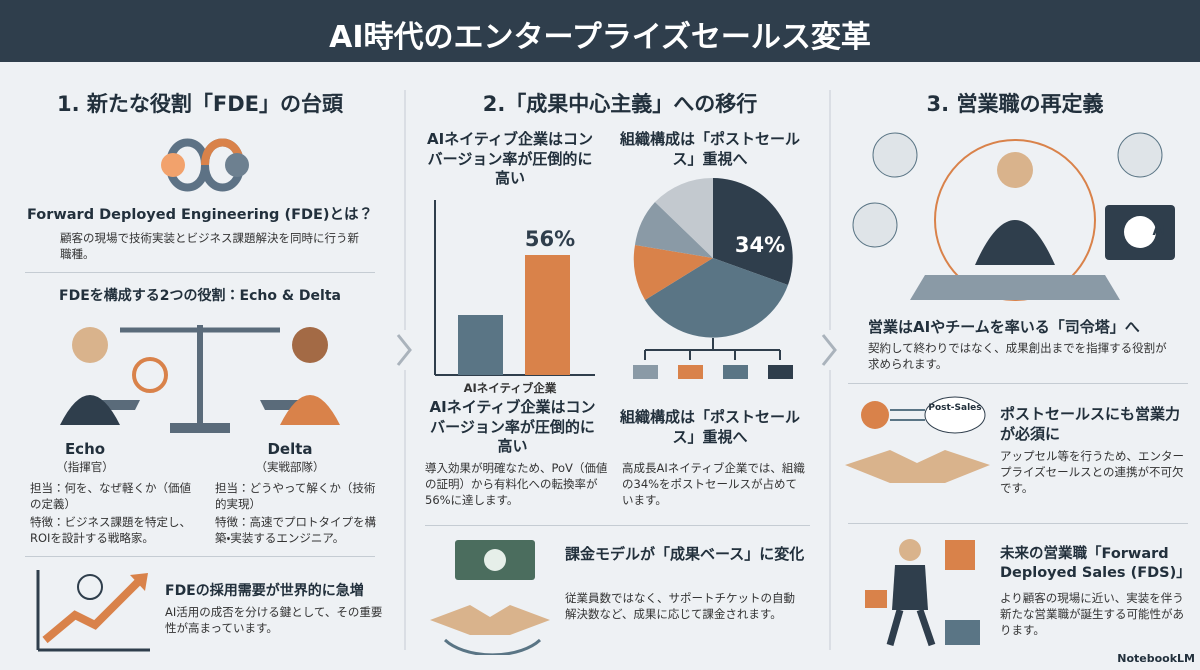 The width and height of the screenshot is (1200, 670). I want to click on section-heading: 2.「成果中心主義」への移行, so click(620, 104).